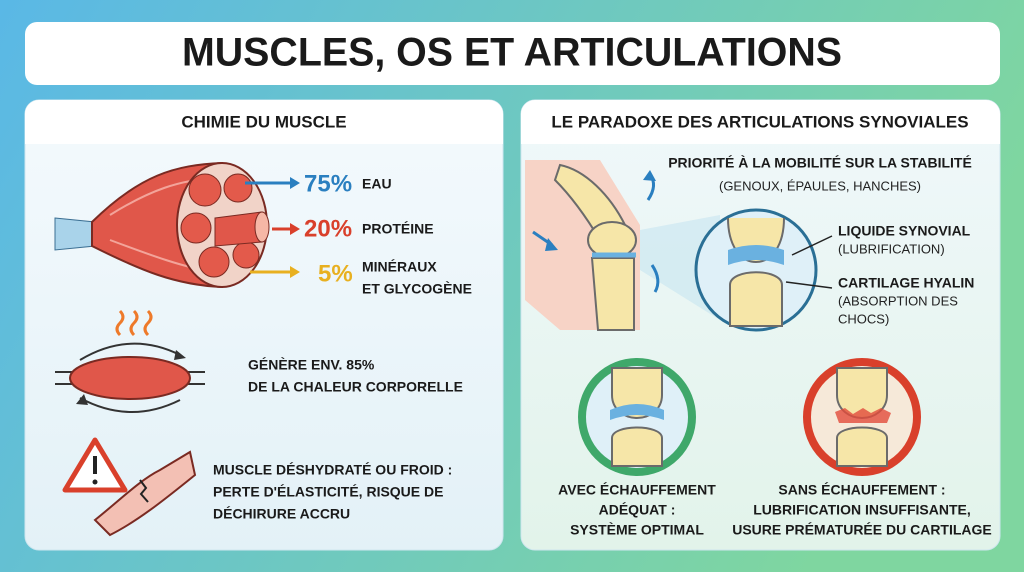 The image size is (1024, 572). I want to click on callout-label: CHOCS), so click(863, 318).